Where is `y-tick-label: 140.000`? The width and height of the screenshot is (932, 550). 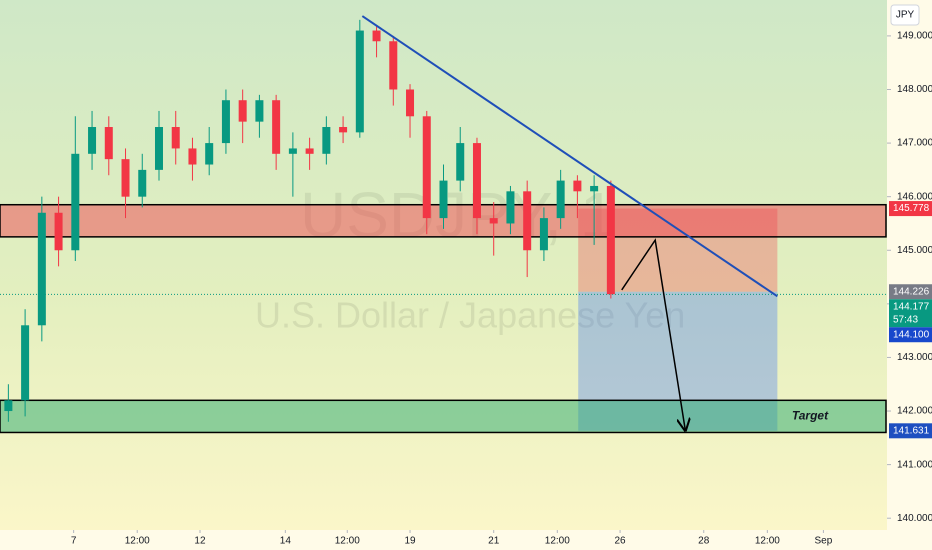 y-tick-label: 140.000 is located at coordinates (914, 518).